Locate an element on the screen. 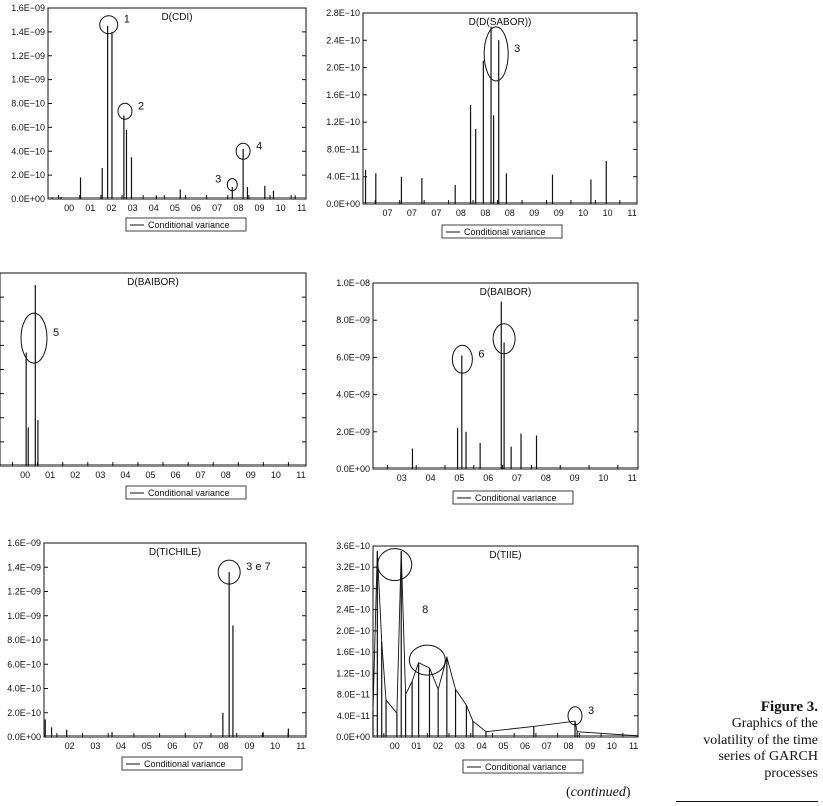 This screenshot has width=823, height=806. y-tick-label: 6.0E−10 is located at coordinates (28, 127).